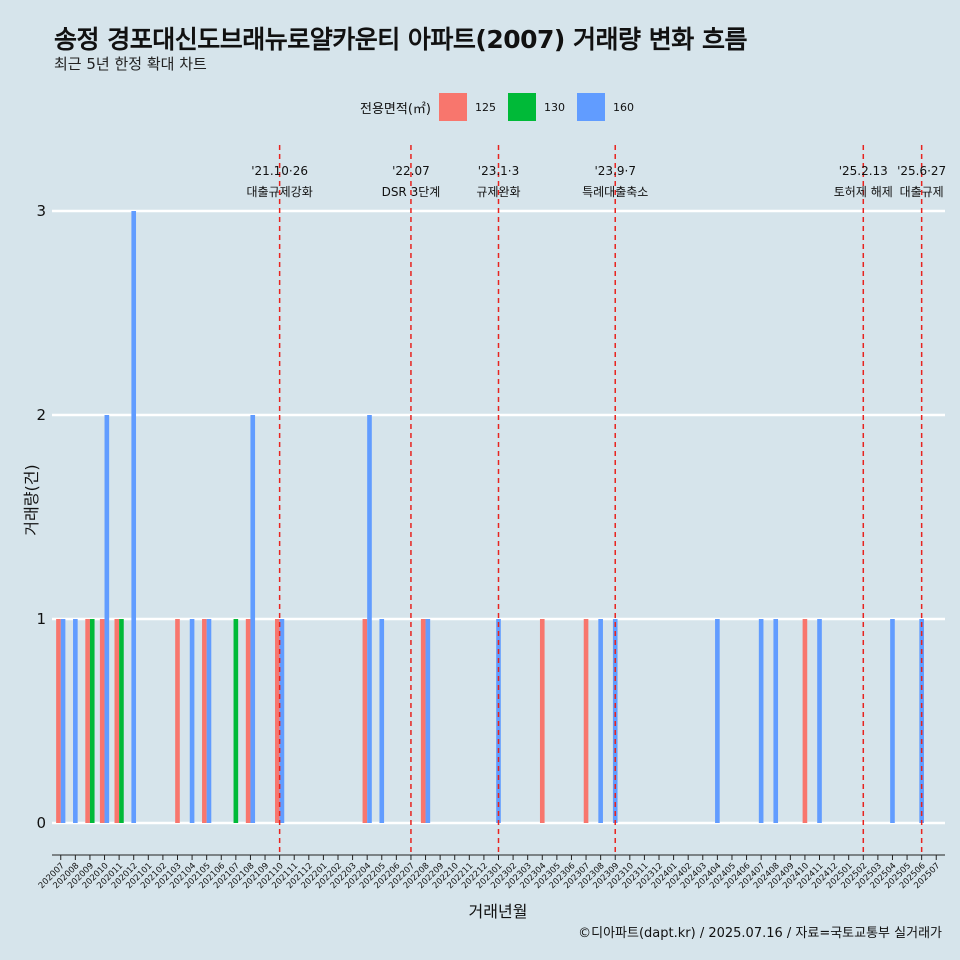 The width and height of the screenshot is (960, 960). Describe the element at coordinates (498, 171) in the screenshot. I see `event-date: '23.1·3` at that location.